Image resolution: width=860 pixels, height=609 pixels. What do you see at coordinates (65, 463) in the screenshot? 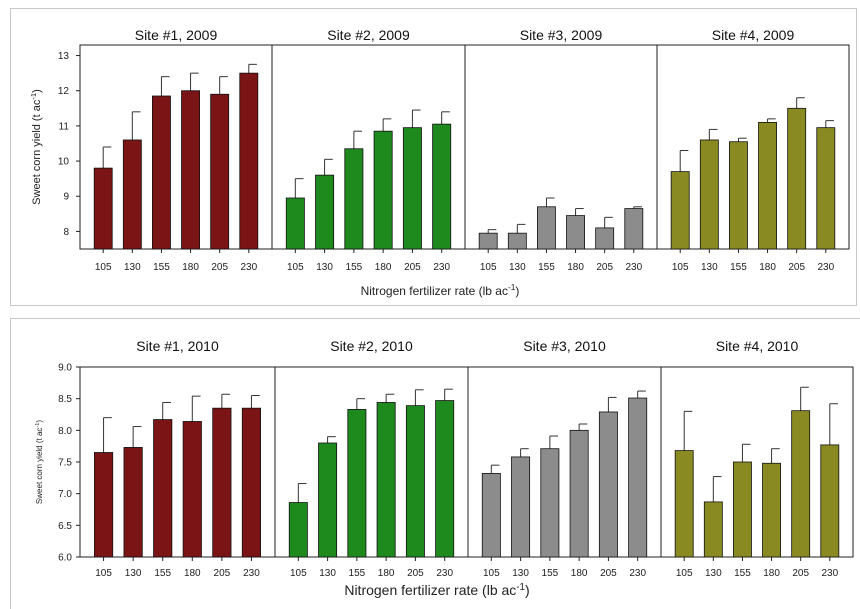
I see `y-tick-label: 7.5` at bounding box center [65, 463].